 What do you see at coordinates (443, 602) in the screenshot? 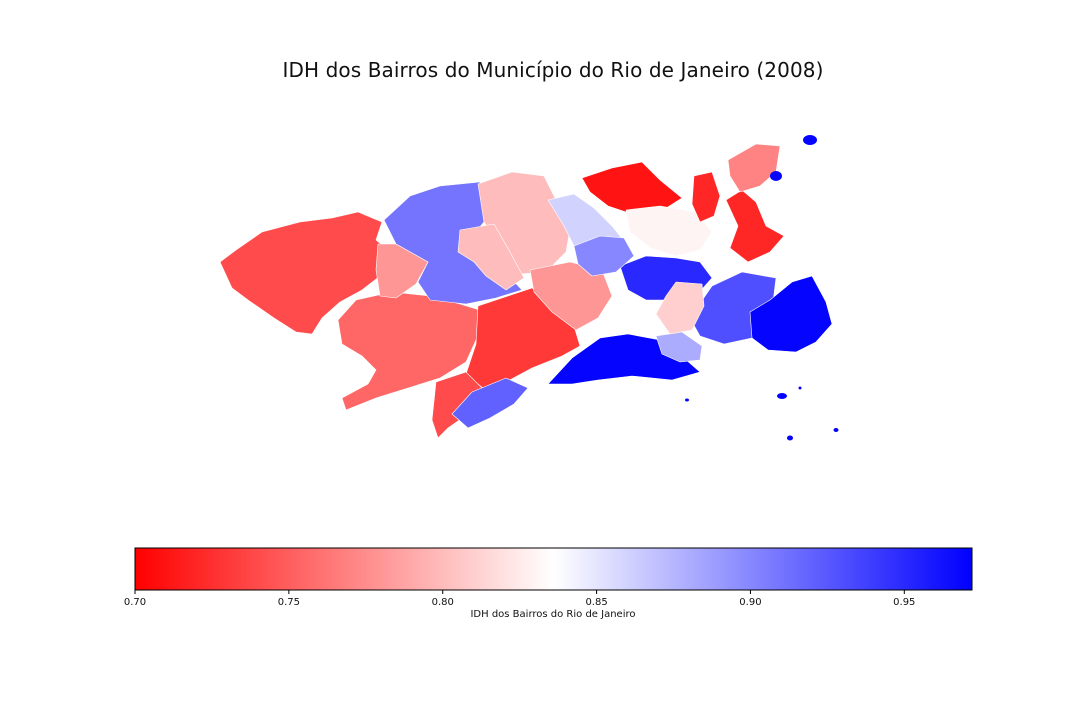
I see `colorbar-tick-label: 0.80` at bounding box center [443, 602].